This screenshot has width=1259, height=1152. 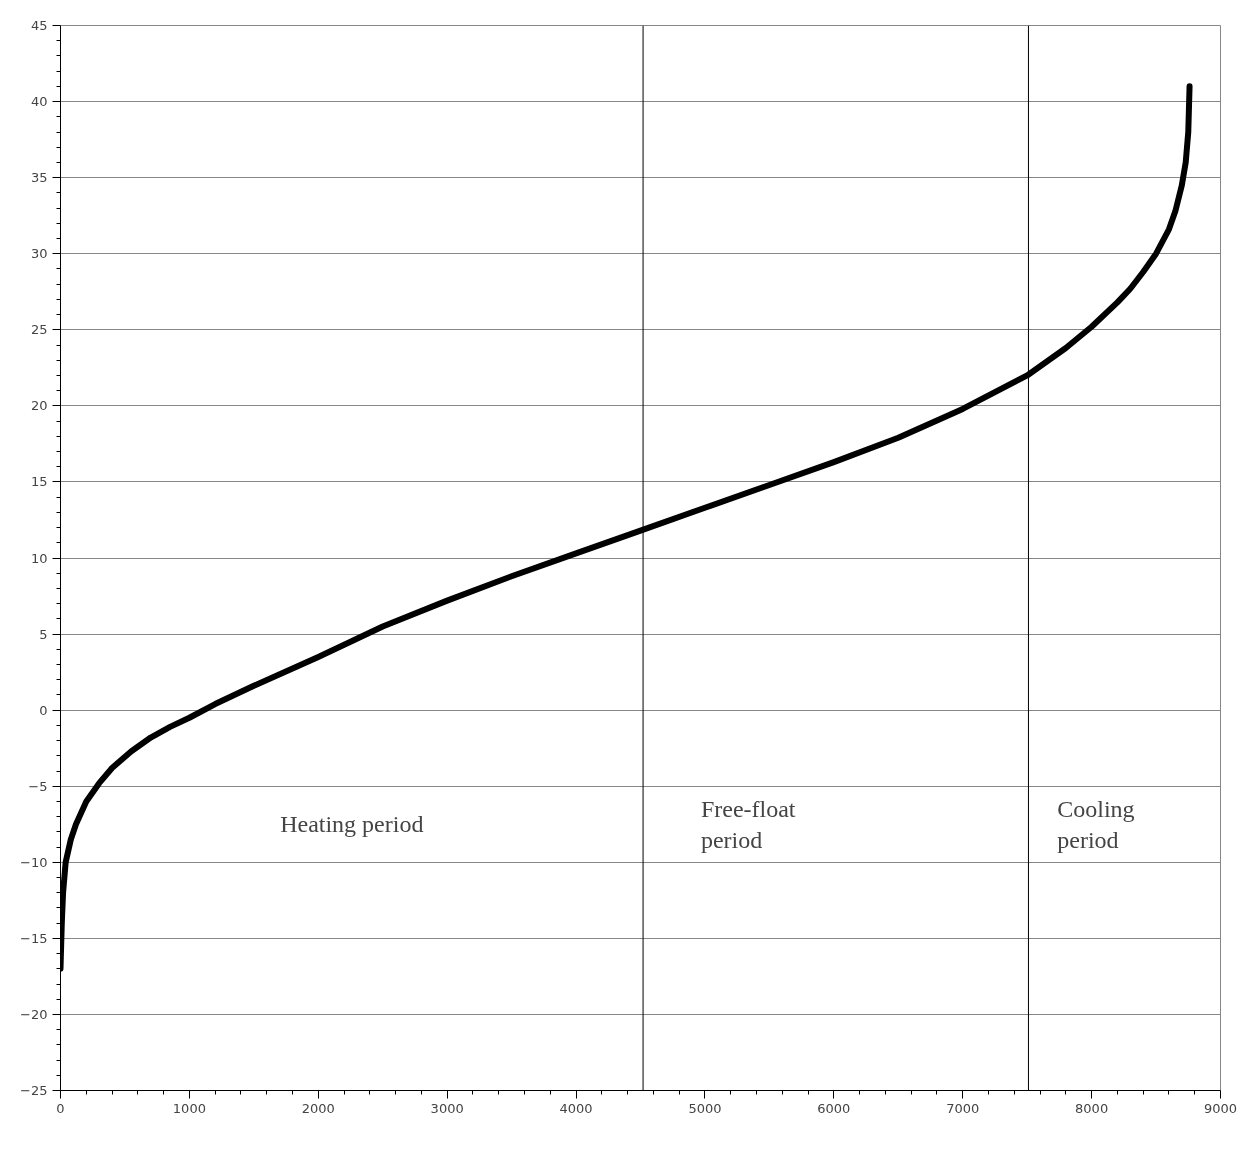 I want to click on y-tick-label: 30, so click(x=39, y=254).